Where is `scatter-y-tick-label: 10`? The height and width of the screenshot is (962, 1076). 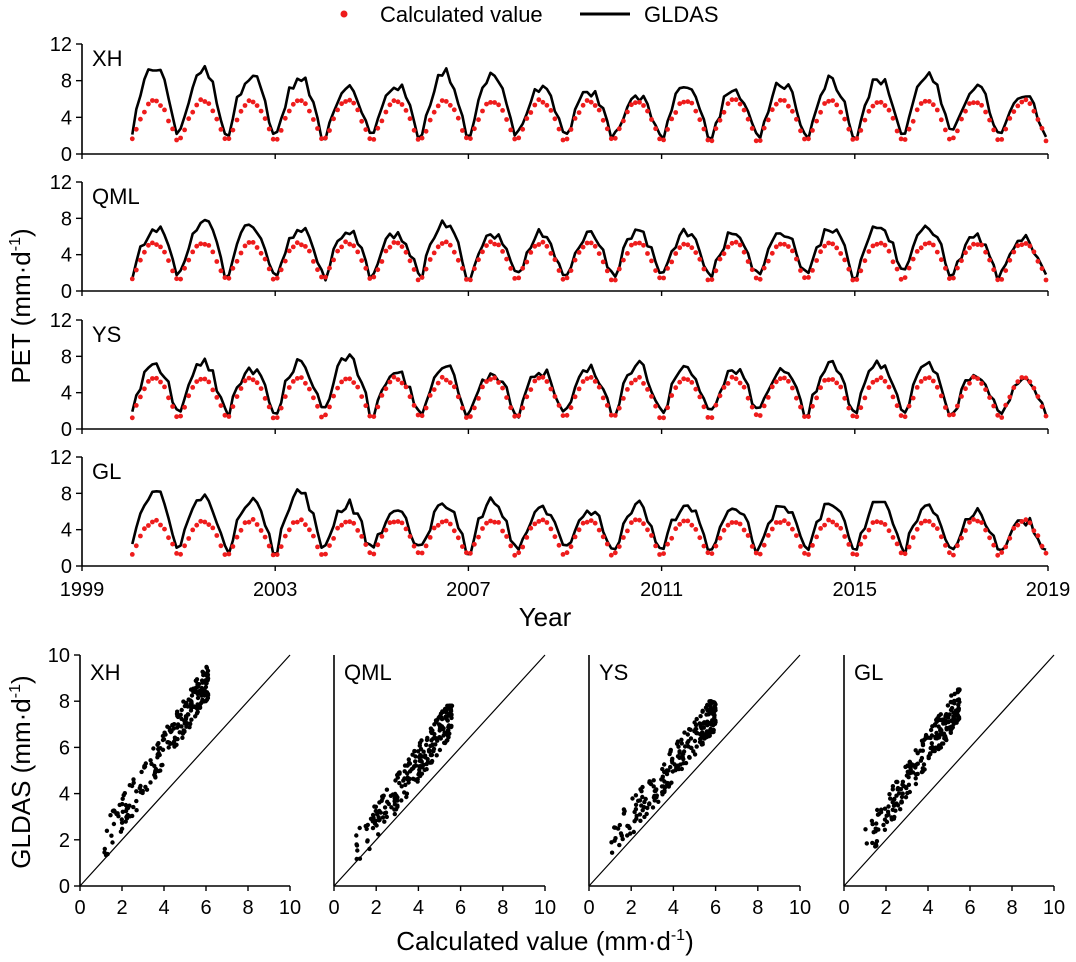
scatter-y-tick-label: 10 is located at coordinates (59, 656).